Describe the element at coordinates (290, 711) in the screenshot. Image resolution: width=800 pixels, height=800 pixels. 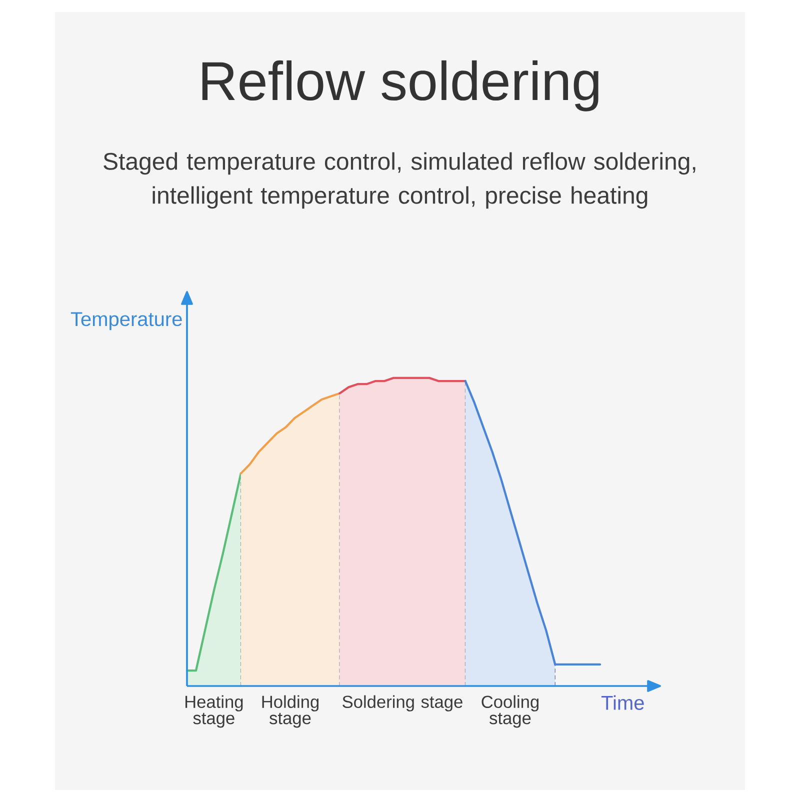
I see `series-label: Holding stage` at that location.